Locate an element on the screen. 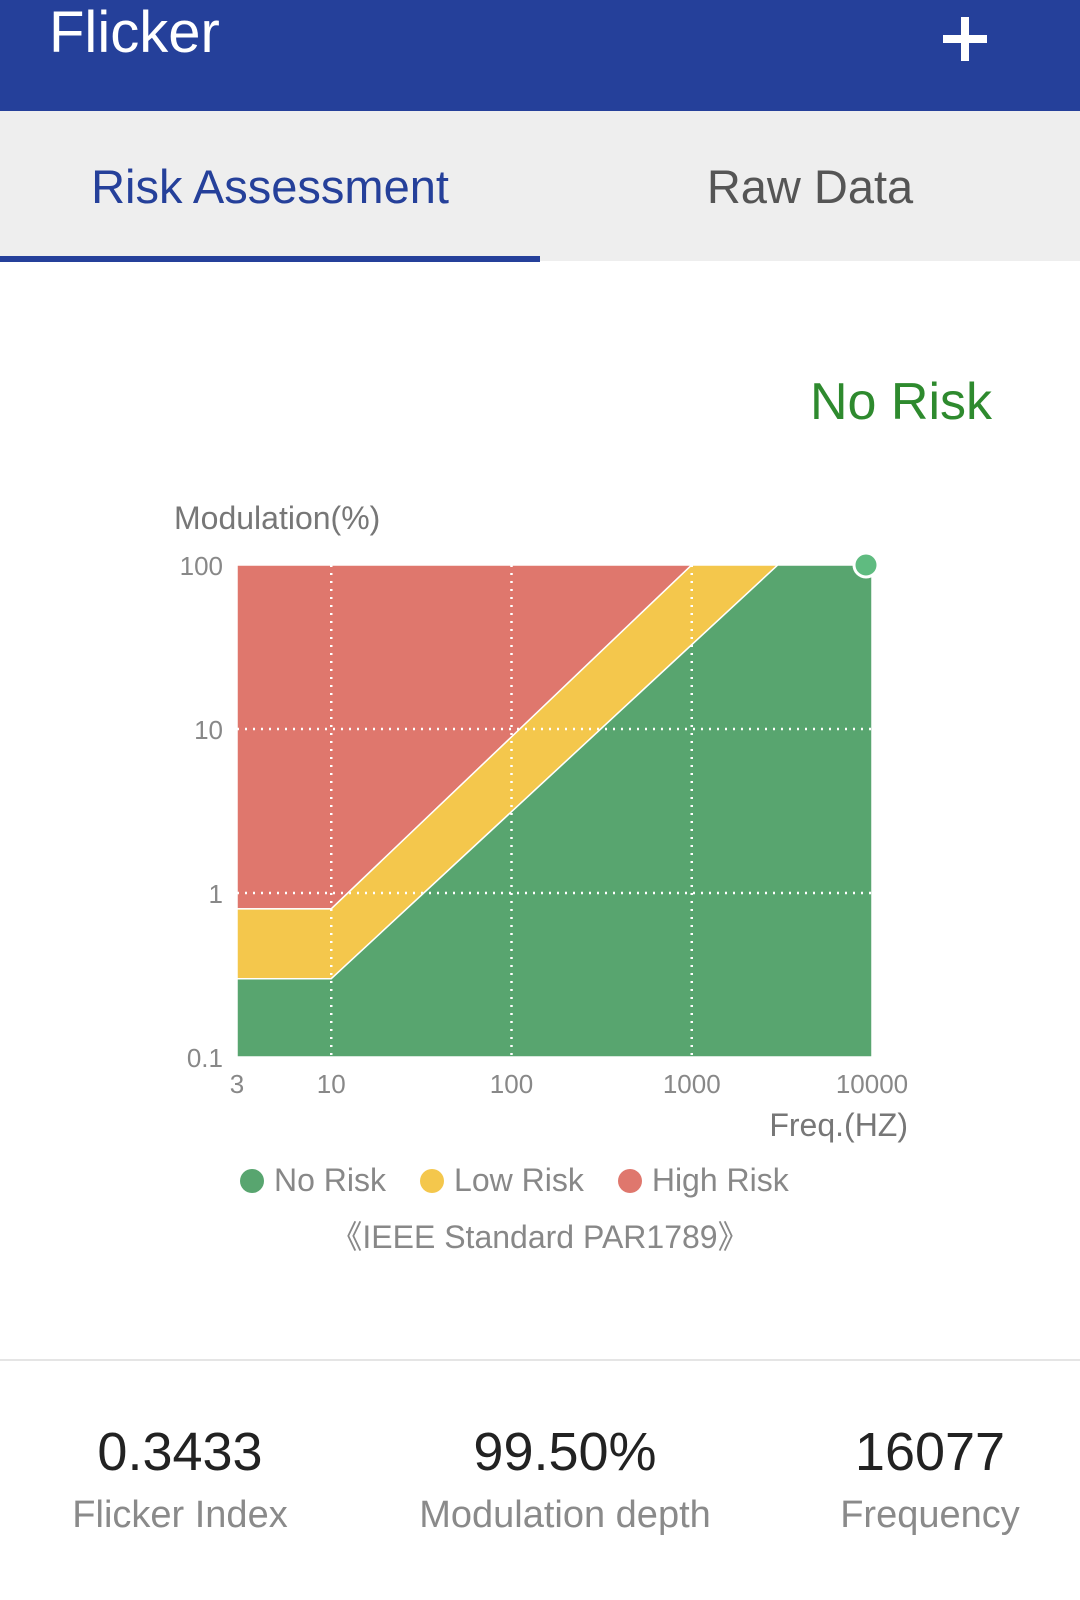  y-tick-label: 100 is located at coordinates (201, 566).